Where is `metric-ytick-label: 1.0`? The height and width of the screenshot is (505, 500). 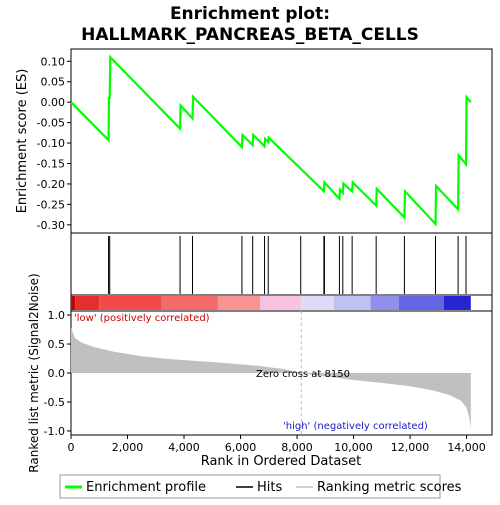 metric-ytick-label: 1.0 is located at coordinates (57, 315).